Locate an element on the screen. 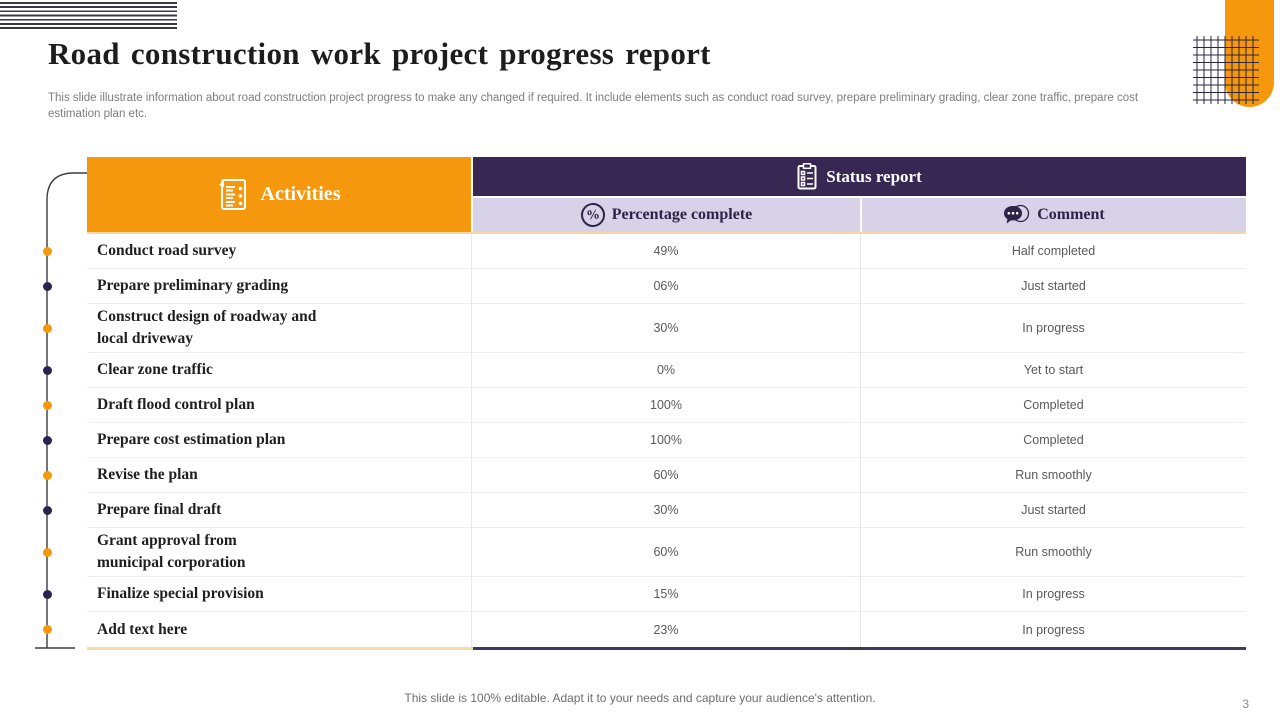 This screenshot has width=1280, height=720. percentage-column-header: % Percentage complete is located at coordinates (666, 215).